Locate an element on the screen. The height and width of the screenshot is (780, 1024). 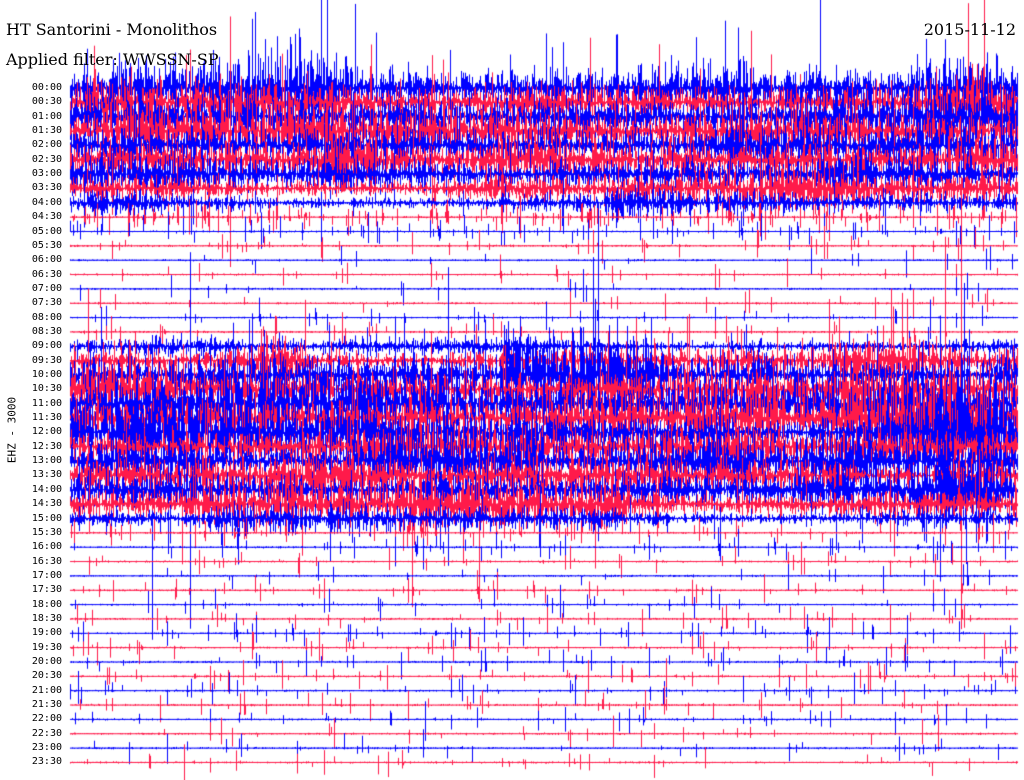
time-label: 09:00 is located at coordinates (46, 346).